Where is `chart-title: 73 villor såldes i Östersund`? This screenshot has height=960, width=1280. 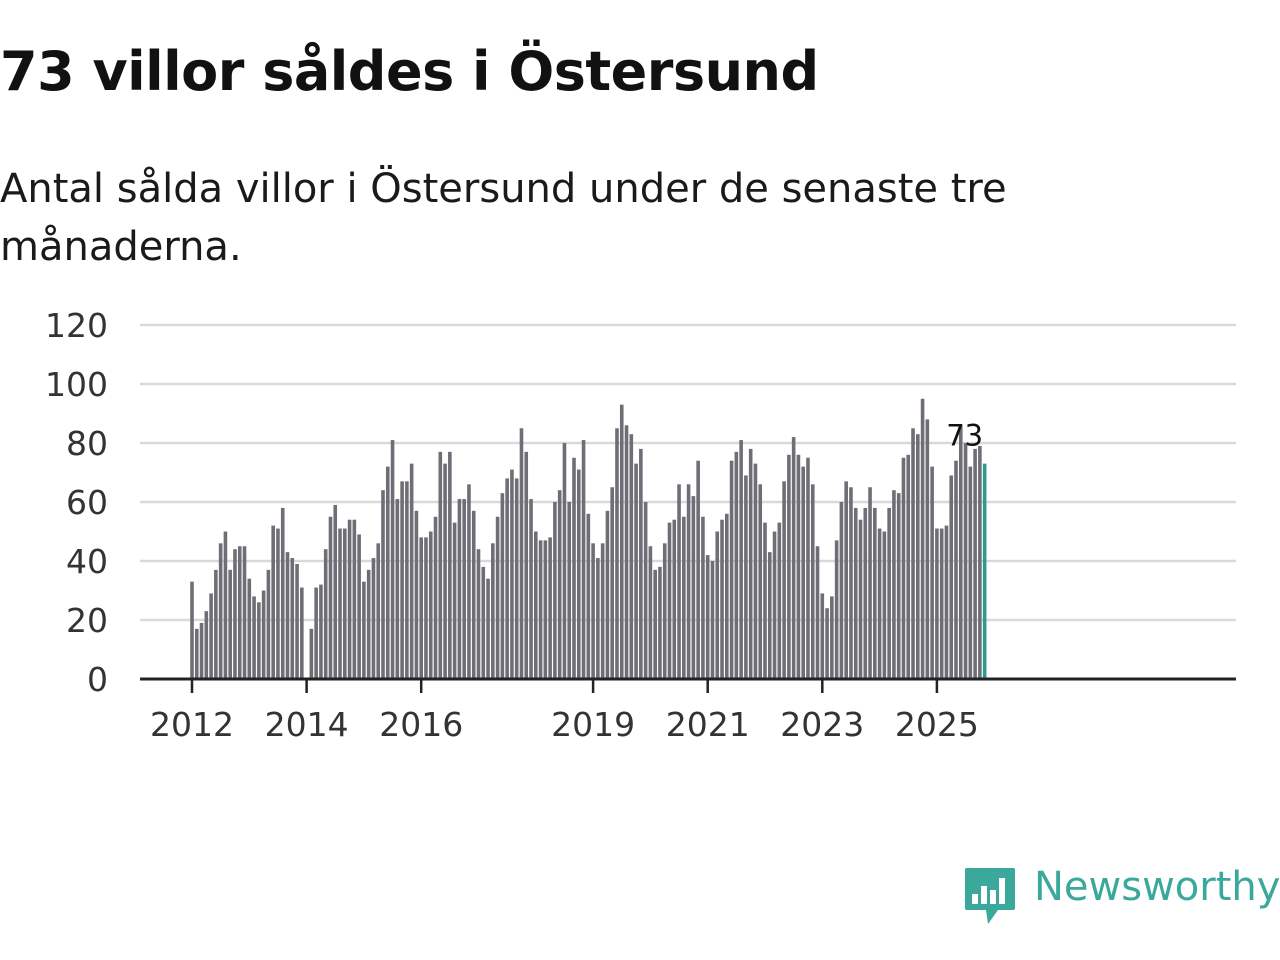 chart-title: 73 villor såldes i Östersund is located at coordinates (409, 71).